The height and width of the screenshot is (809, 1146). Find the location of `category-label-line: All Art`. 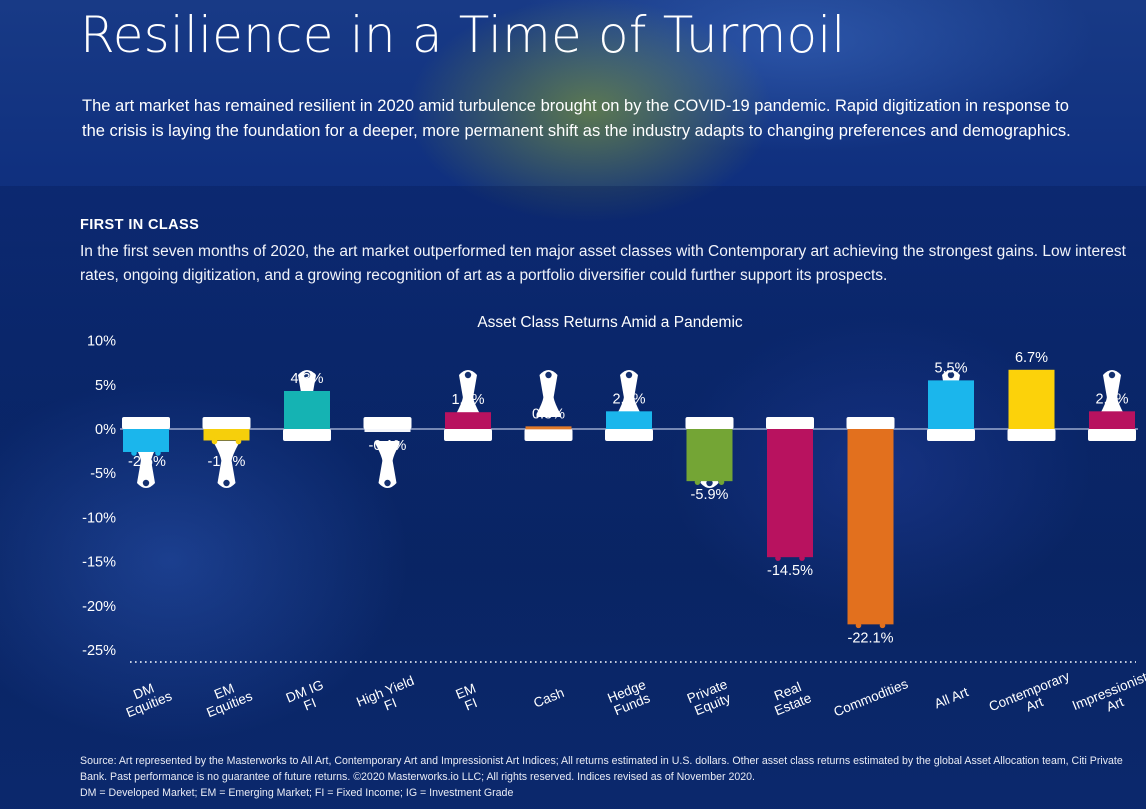

category-label-line: All Art is located at coordinates (951, 697).